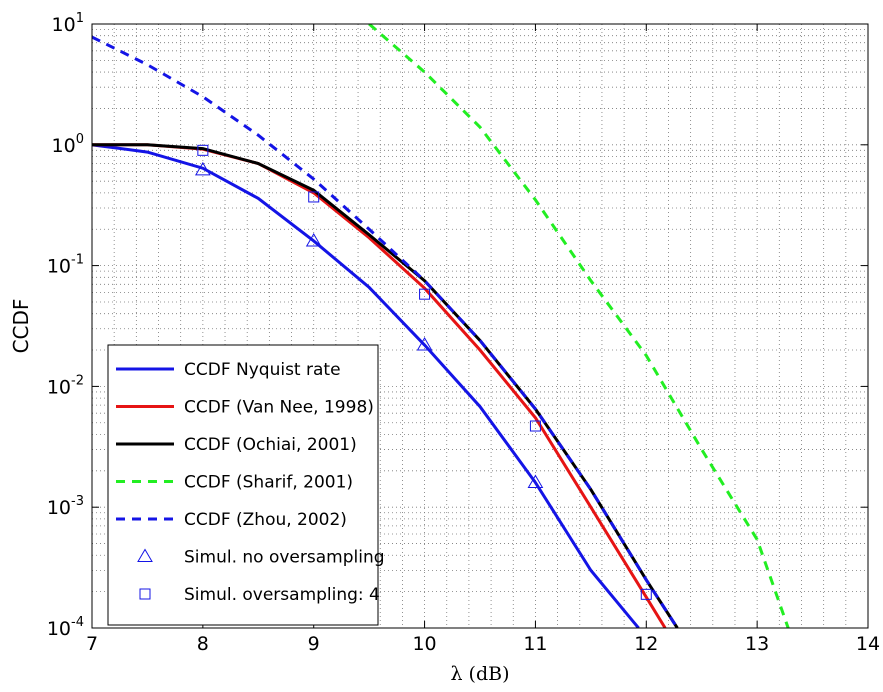  Describe the element at coordinates (314, 644) in the screenshot. I see `x-tick-label: 9` at that location.